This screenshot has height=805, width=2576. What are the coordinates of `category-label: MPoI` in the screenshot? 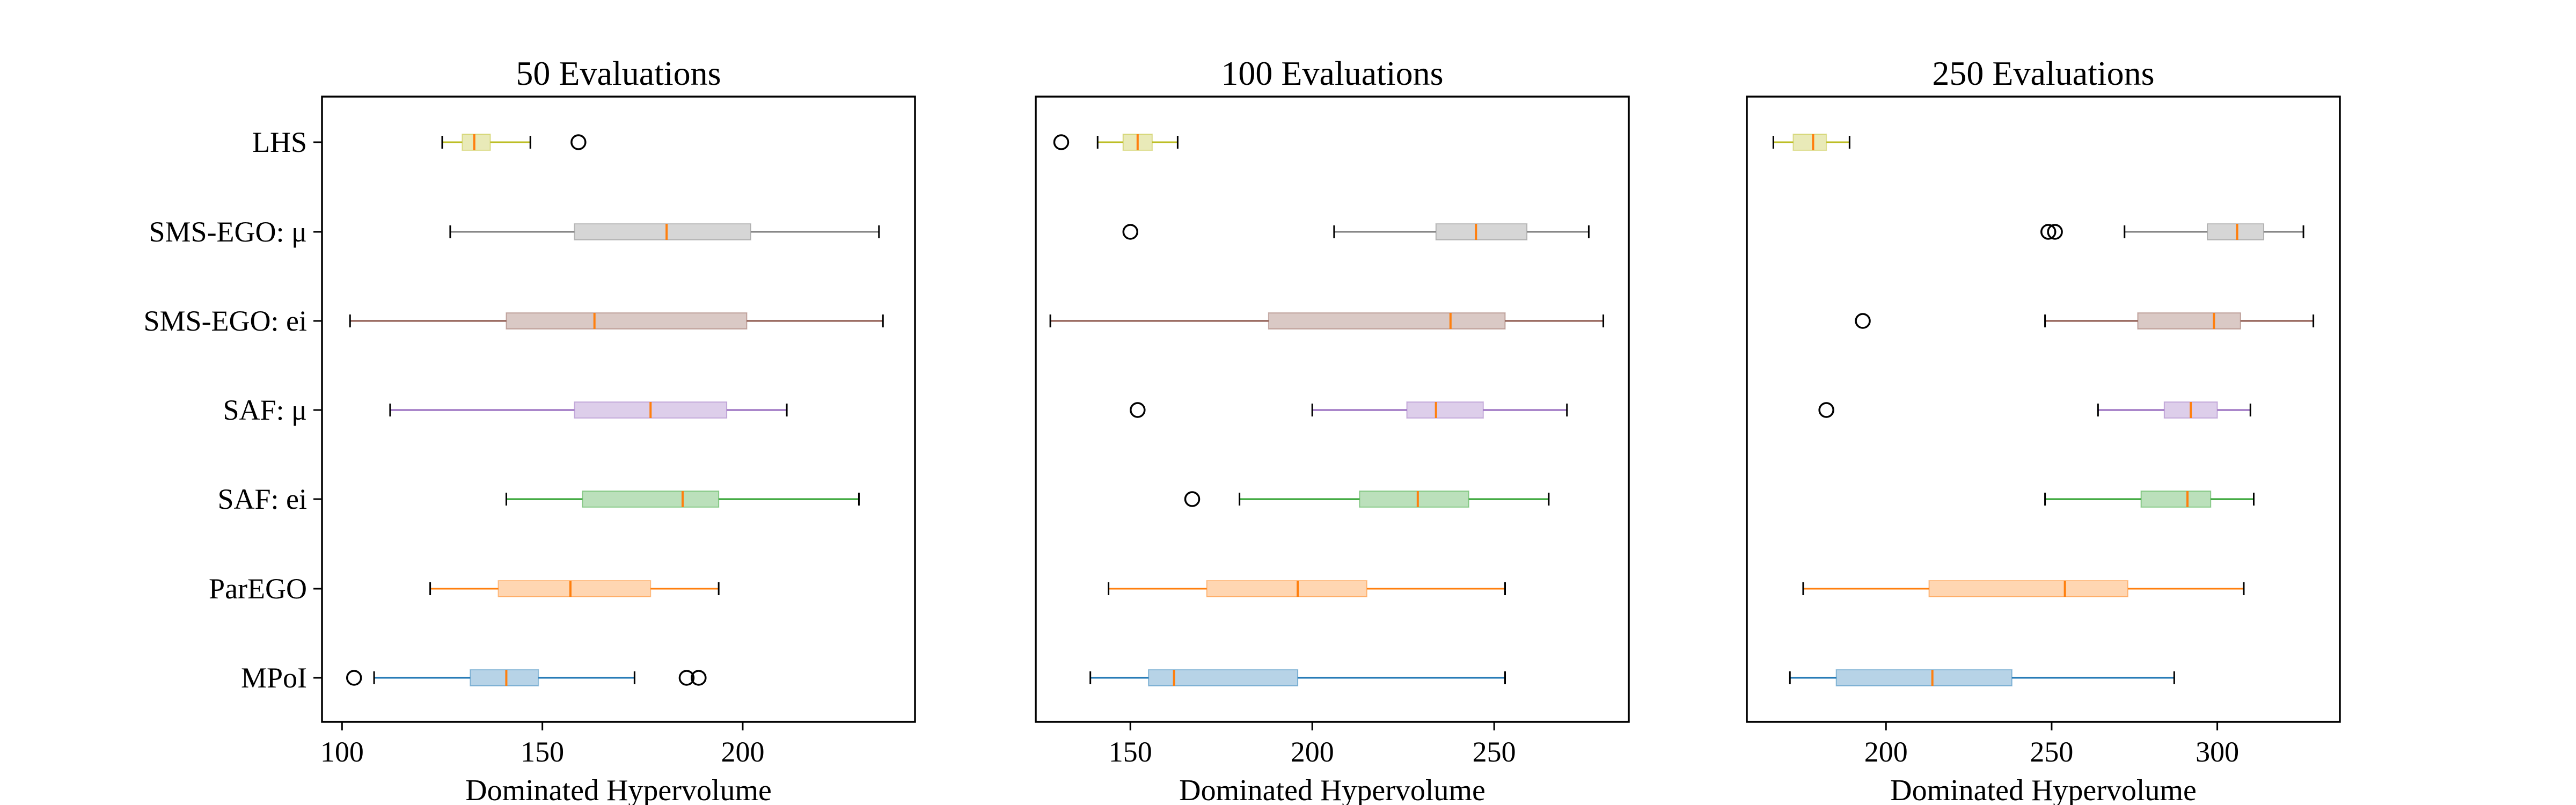 It's located at (274, 678).